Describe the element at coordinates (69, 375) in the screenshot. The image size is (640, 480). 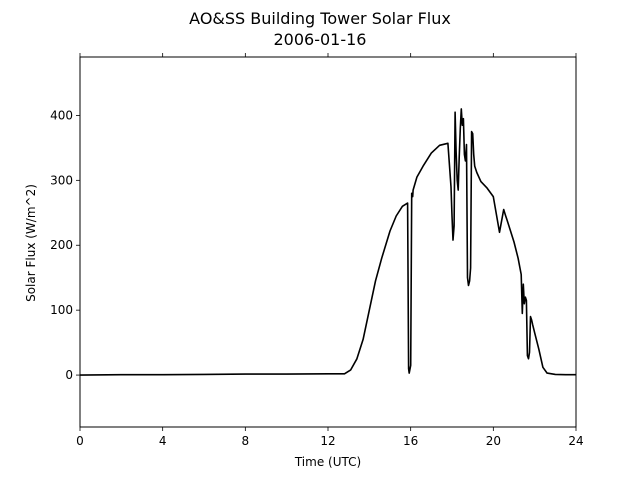
I see `y-tick-label: 0` at that location.